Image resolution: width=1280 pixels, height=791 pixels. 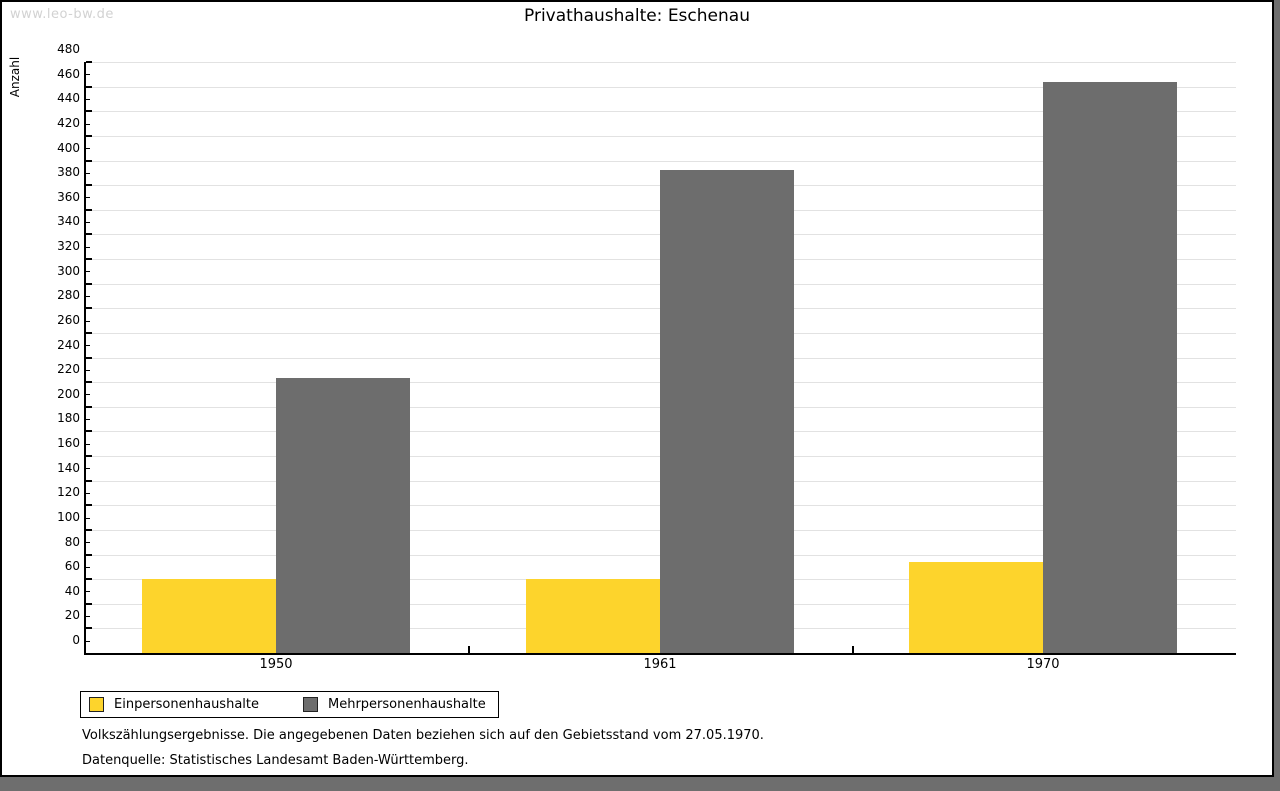 What do you see at coordinates (276, 664) in the screenshot?
I see `x-tick-label-1950: 1950` at bounding box center [276, 664].